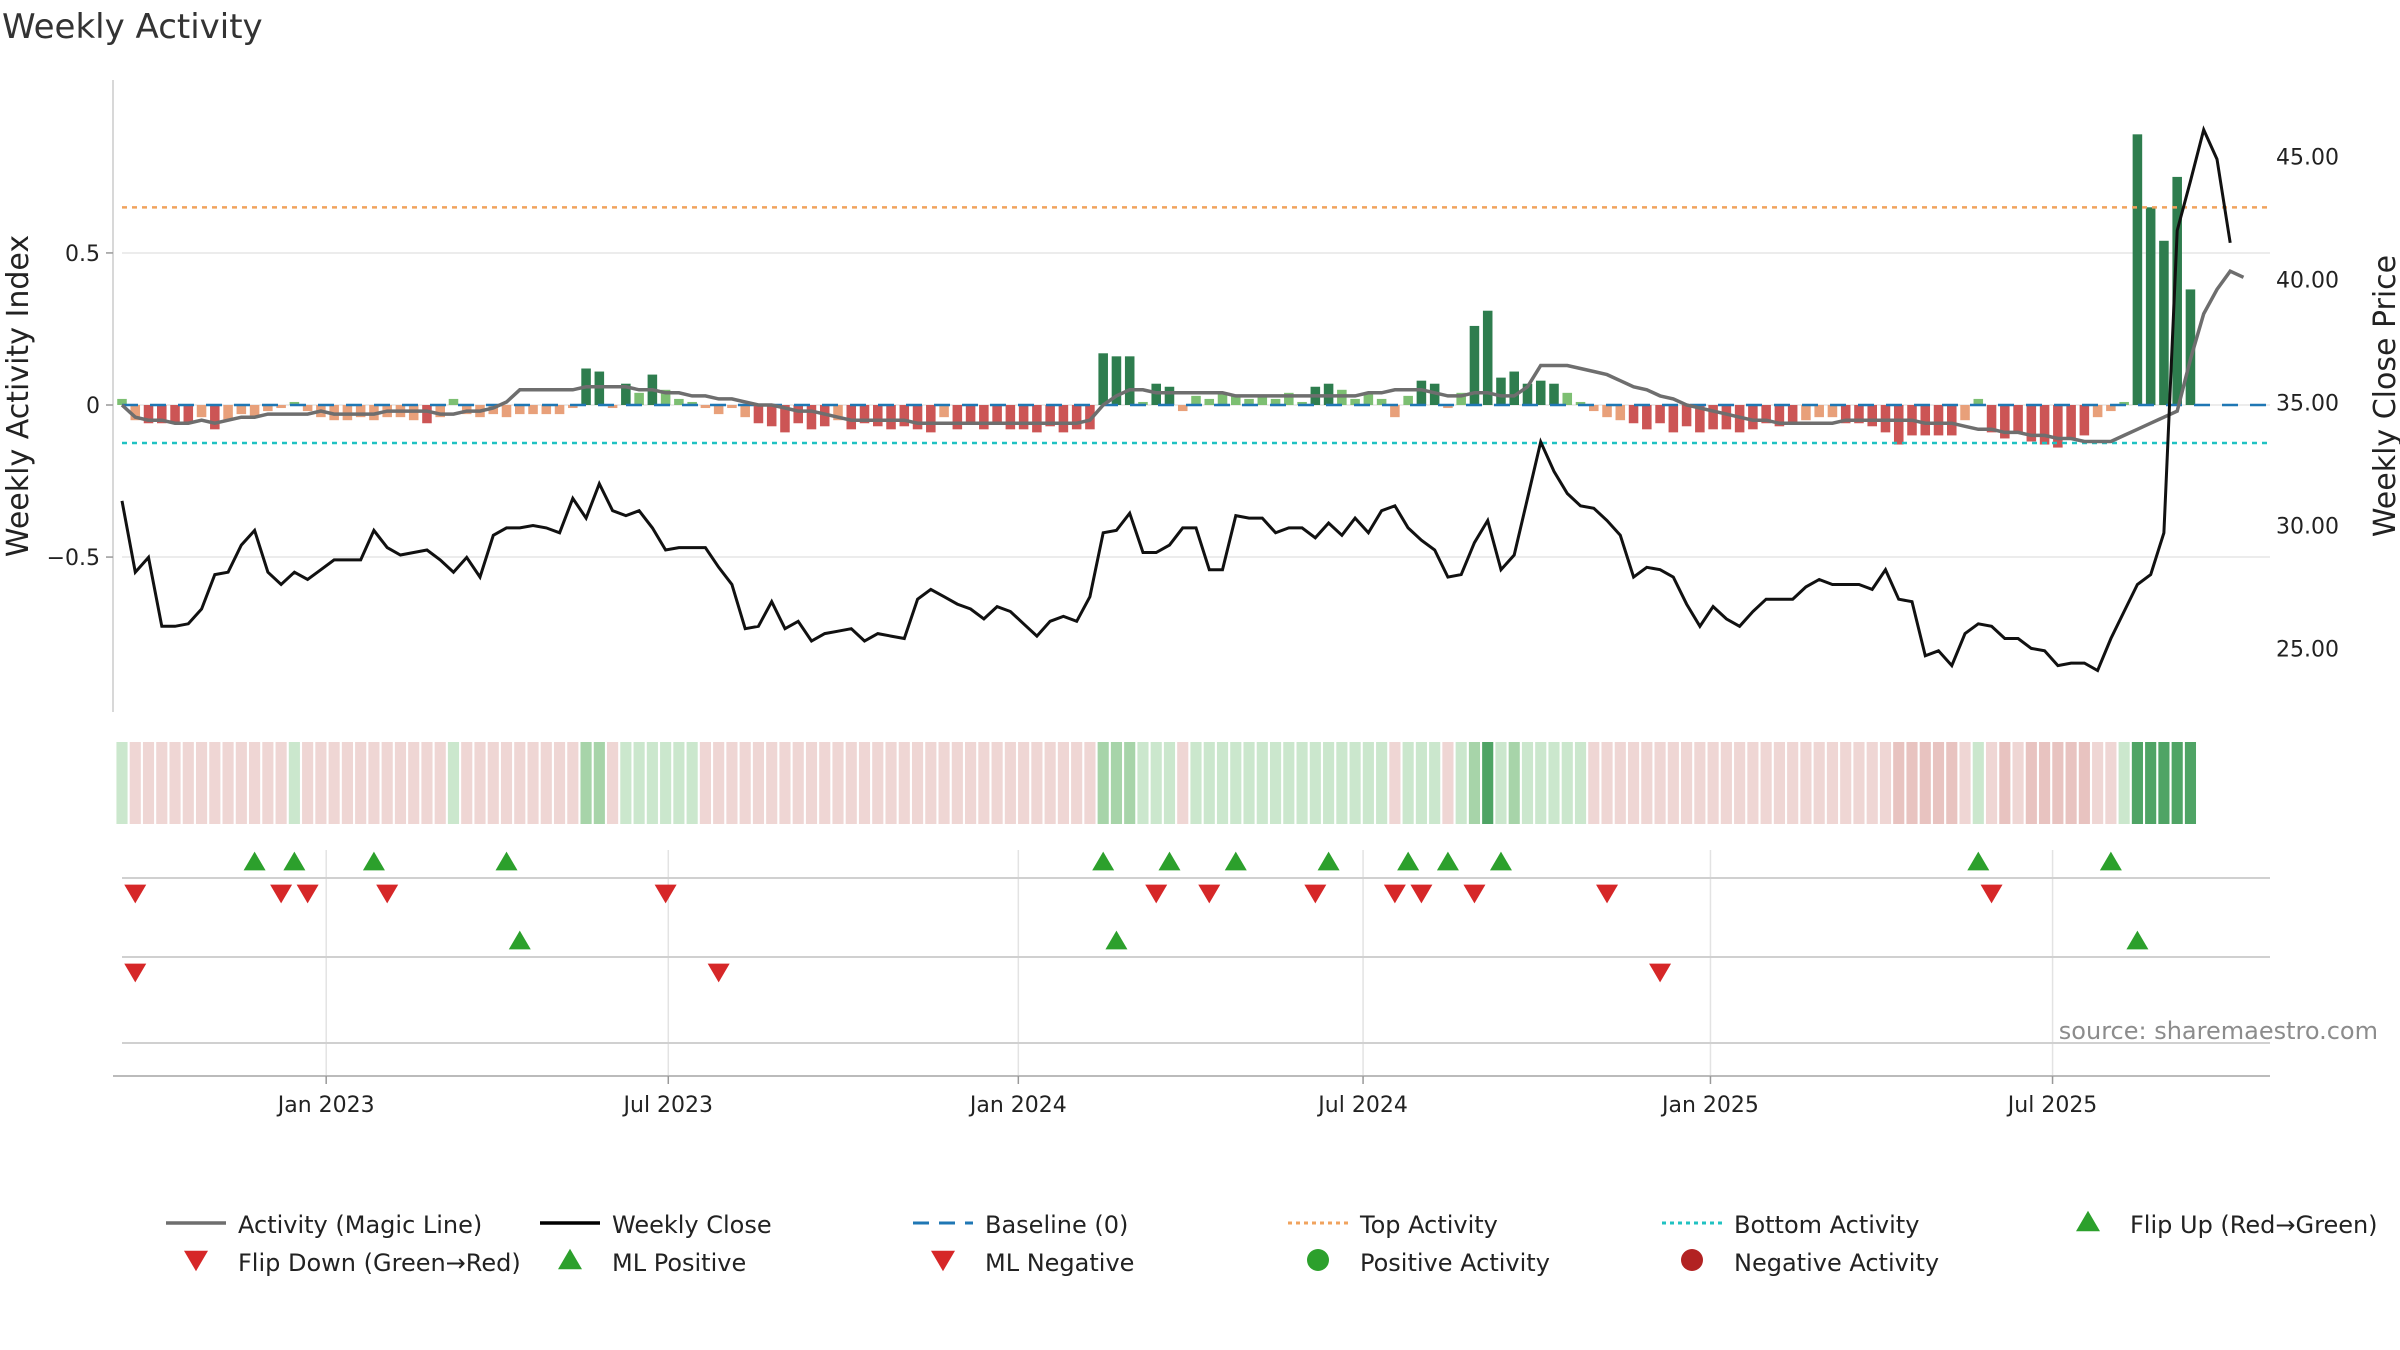  Describe the element at coordinates (692, 1225) in the screenshot. I see `legend-label: Weekly Close` at that location.